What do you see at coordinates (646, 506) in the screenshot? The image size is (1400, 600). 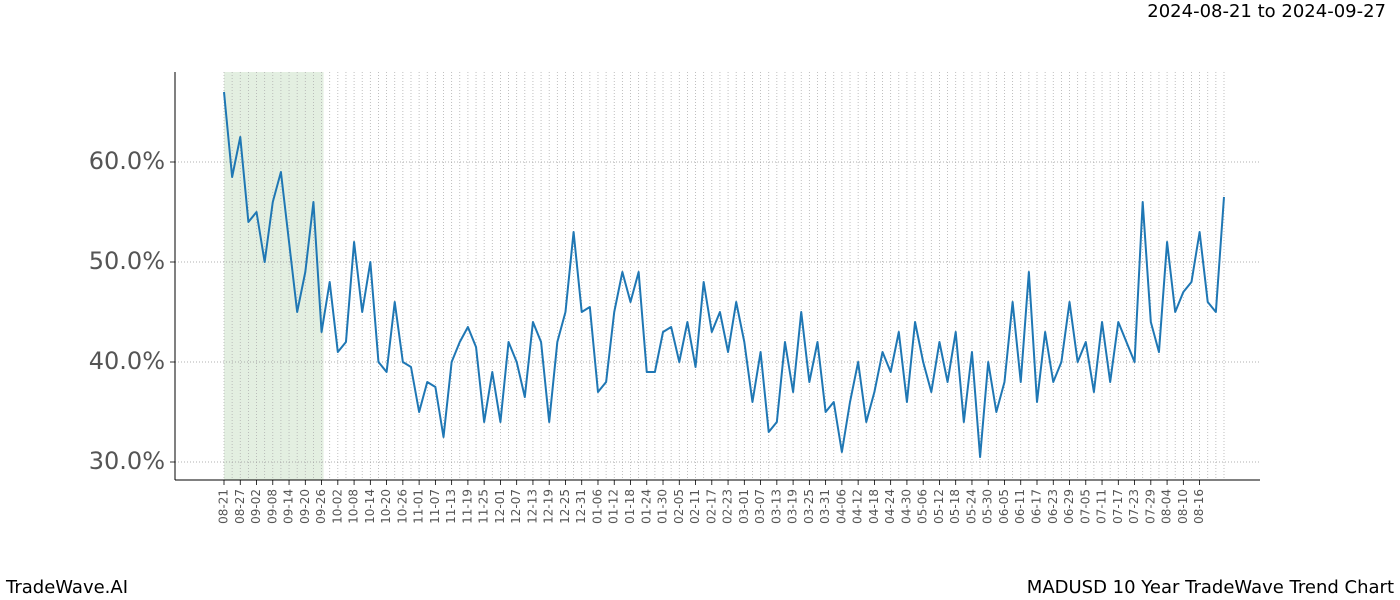 I see `x-tick-label: 01-24` at bounding box center [646, 506].